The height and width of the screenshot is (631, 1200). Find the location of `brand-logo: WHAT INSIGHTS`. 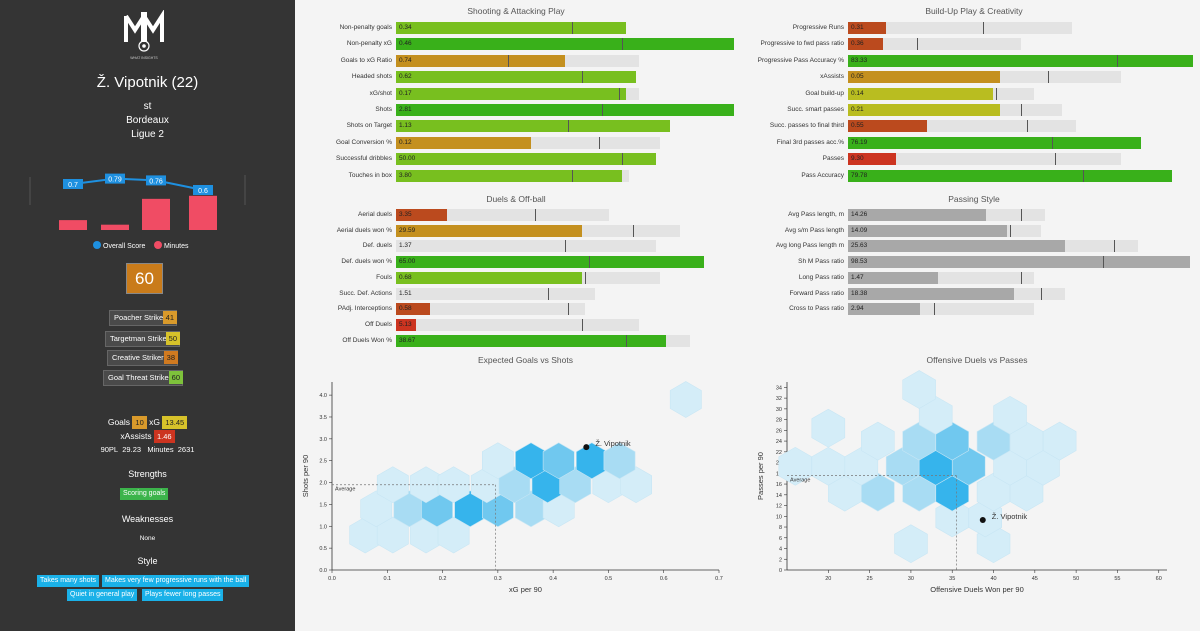

brand-logo: WHAT INSIGHTS is located at coordinates (144, 35).